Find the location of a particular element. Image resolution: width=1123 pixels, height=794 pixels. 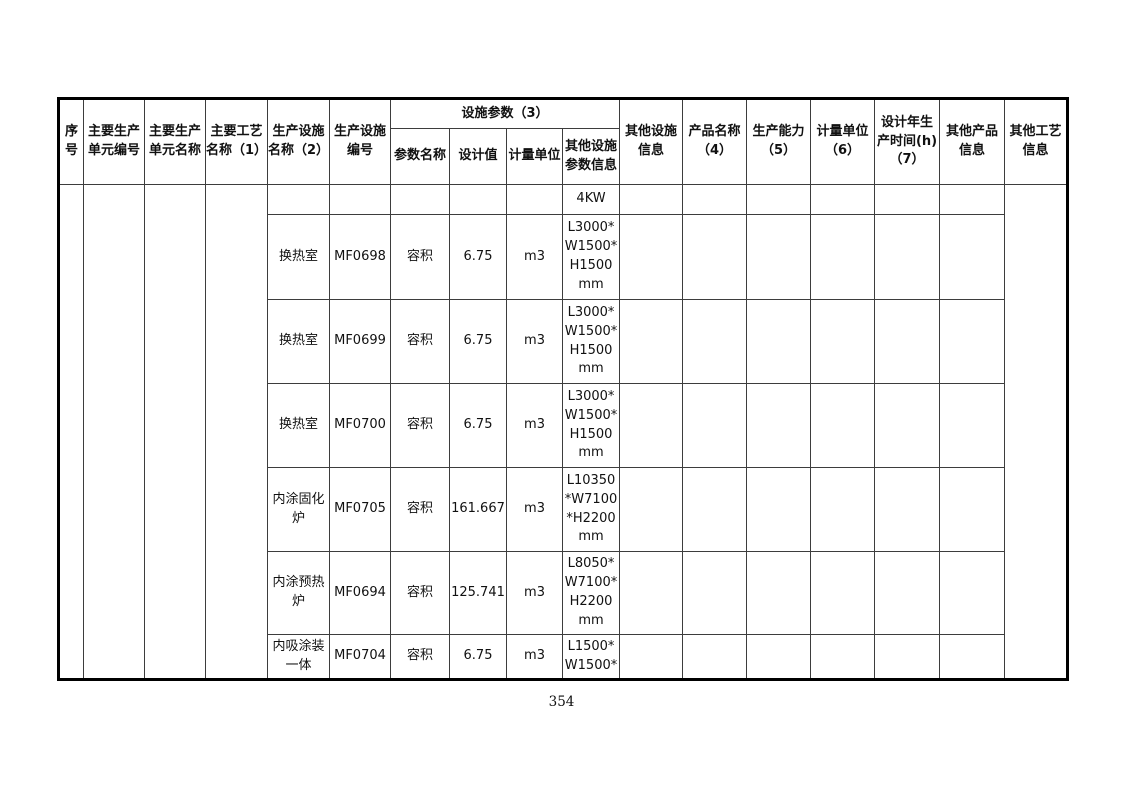

table-row: 内吸涂装一体 MF0704 容积 6.75 m3 L1500*W1500* is located at coordinates (563, 657).